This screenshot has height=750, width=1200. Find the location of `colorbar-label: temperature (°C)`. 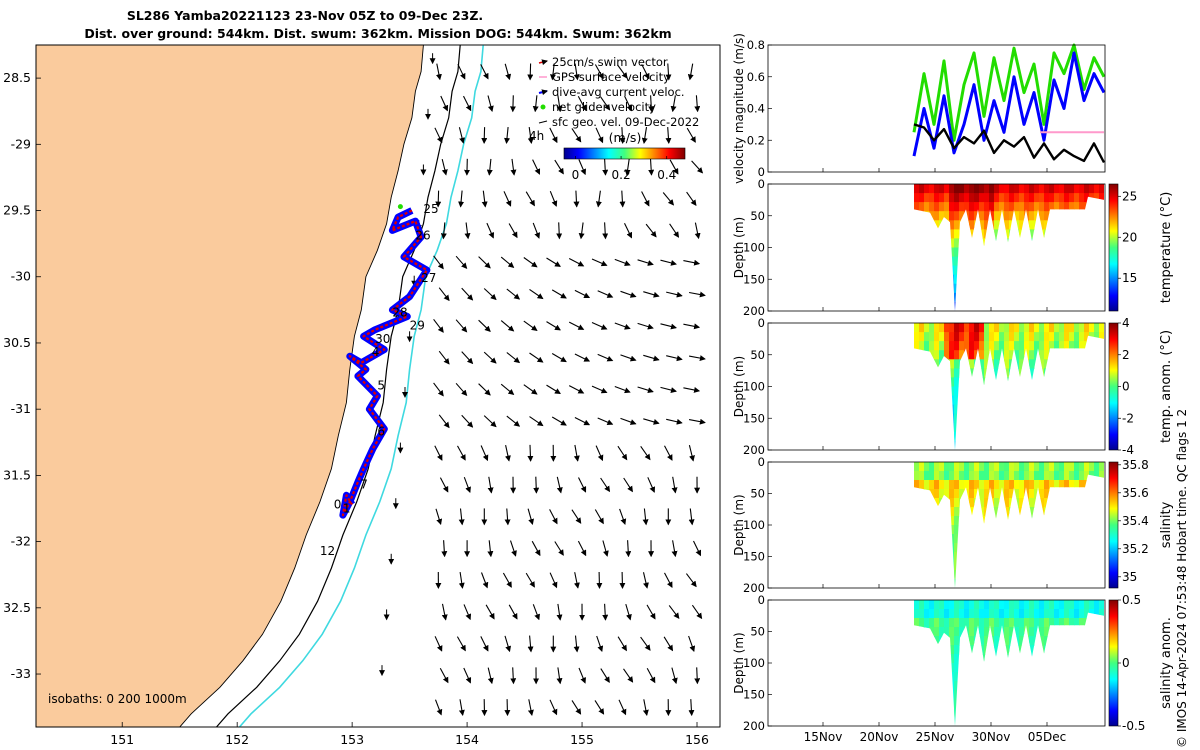

colorbar-label: temperature (°C) is located at coordinates (1166, 248).